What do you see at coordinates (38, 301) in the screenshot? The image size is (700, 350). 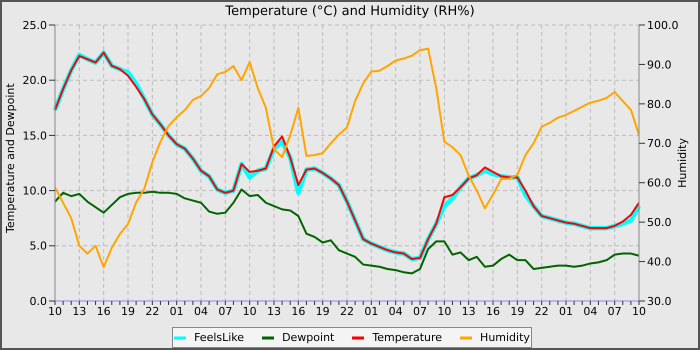 I see `y-tick-label: 0.0` at bounding box center [38, 301].